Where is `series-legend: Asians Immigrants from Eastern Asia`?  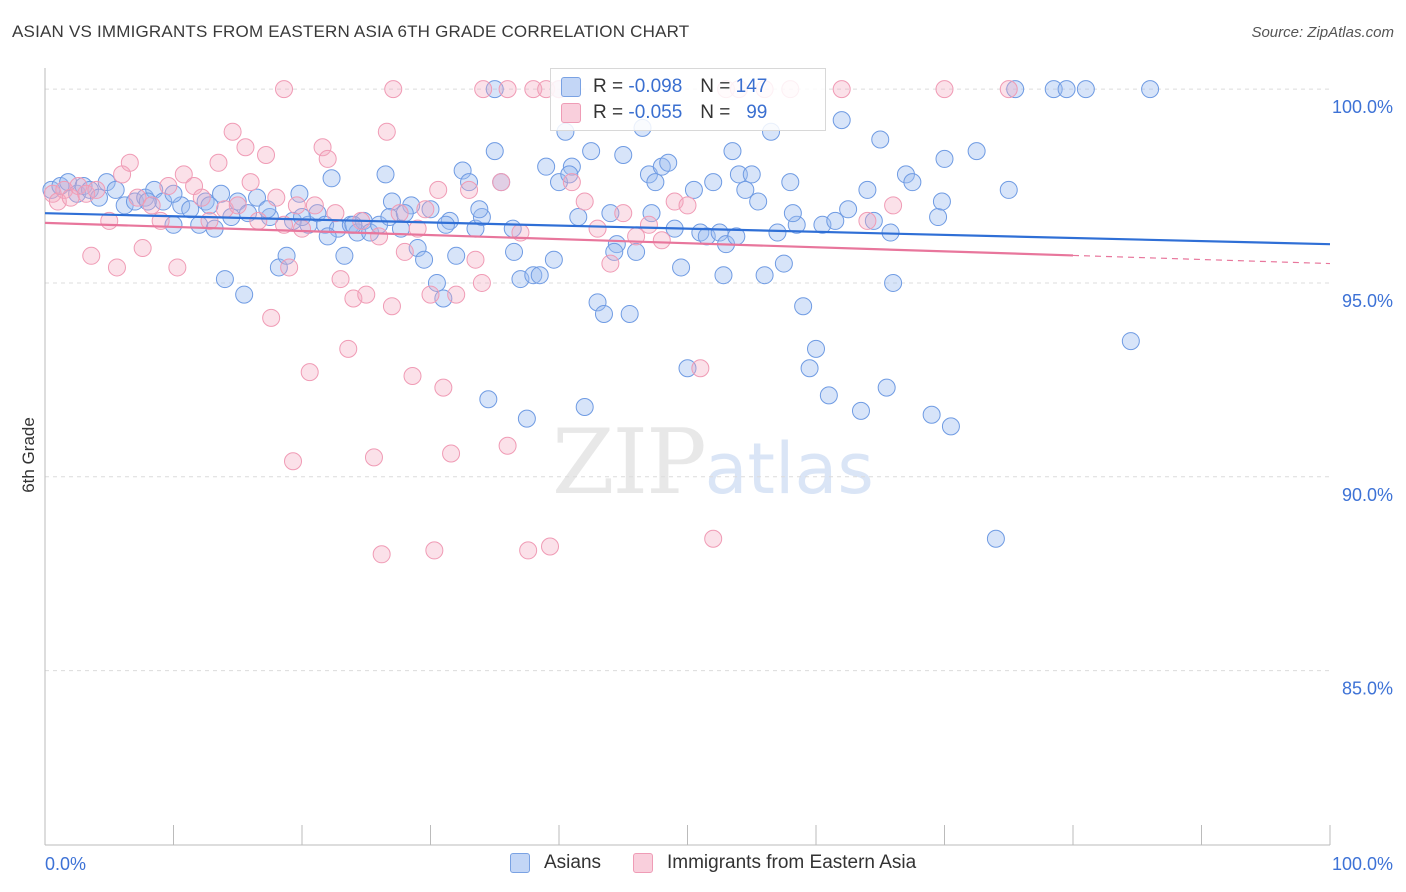 series-legend: Asians Immigrants from Eastern Asia is located at coordinates (703, 865).